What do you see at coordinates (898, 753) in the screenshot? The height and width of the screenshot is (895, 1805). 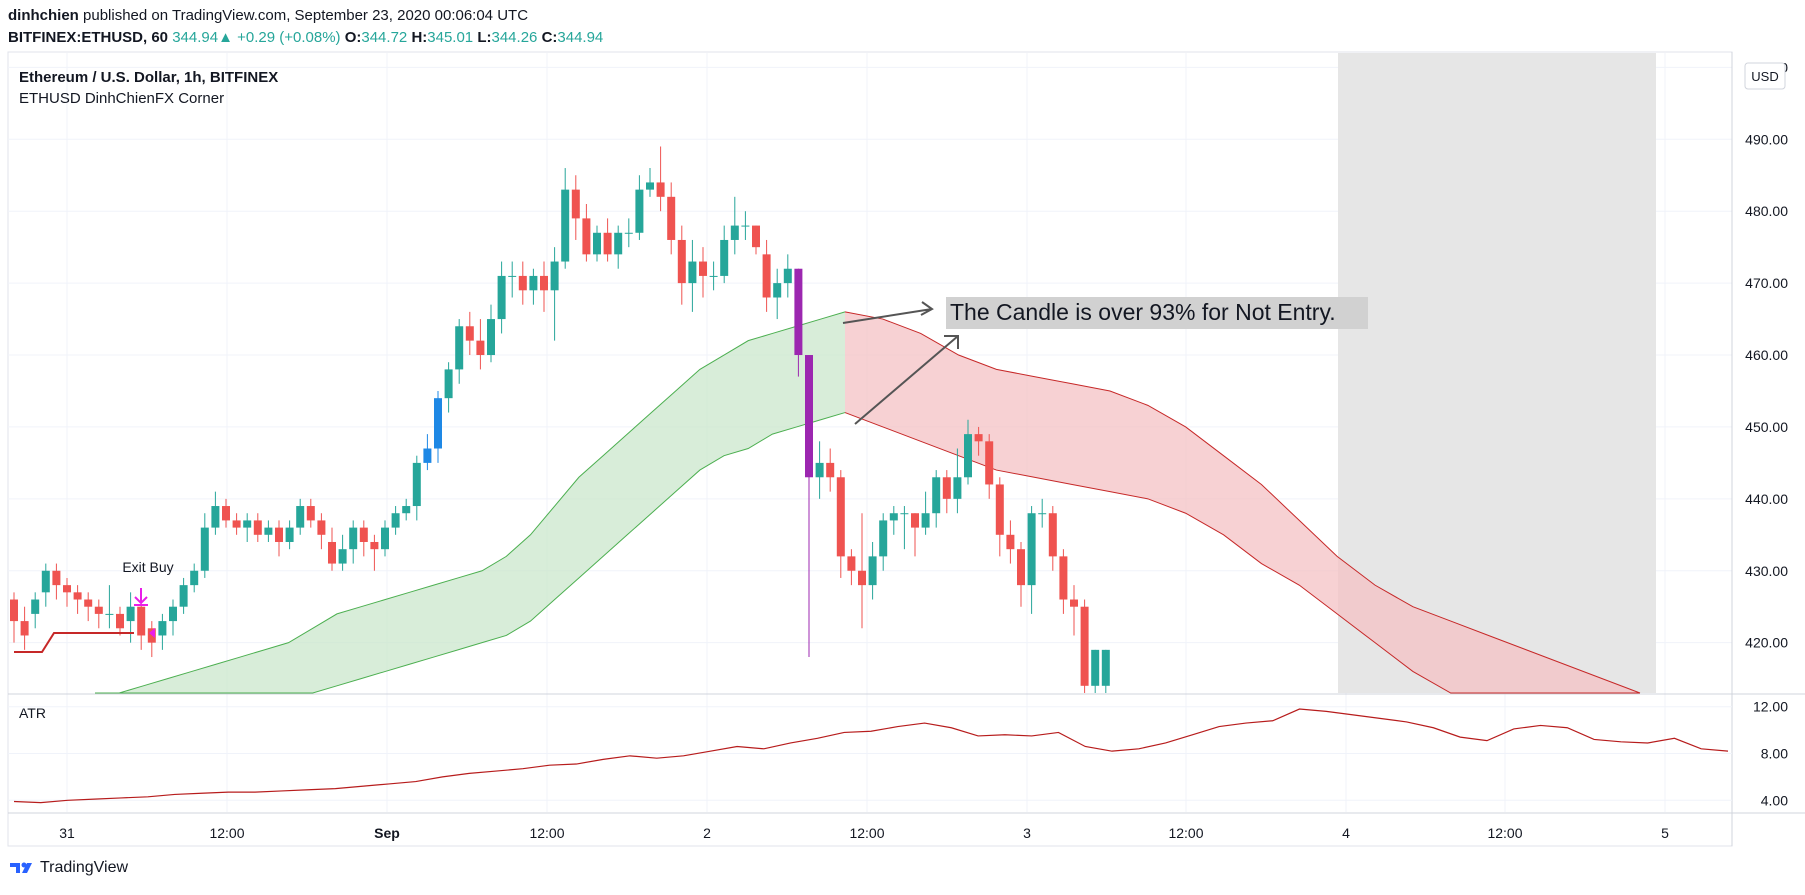 I see `atr-pane: 12.00 8.00 4.00` at bounding box center [898, 753].